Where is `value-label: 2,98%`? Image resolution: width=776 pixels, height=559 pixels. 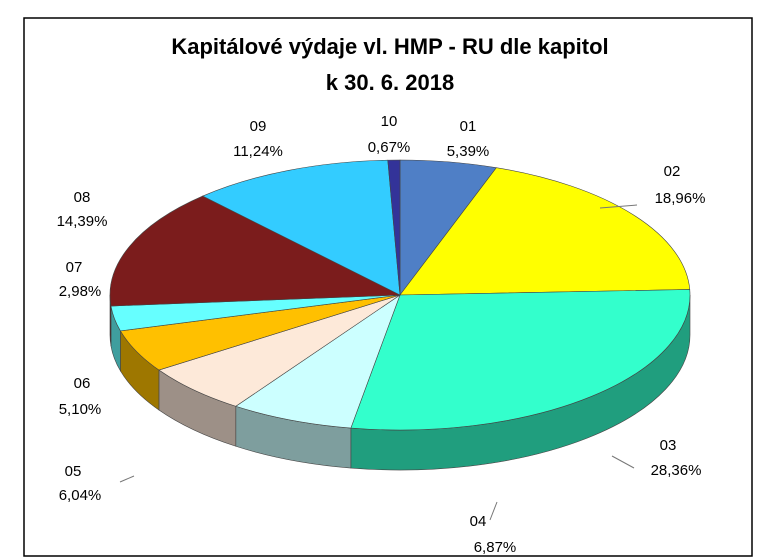
value-label: 2,98% is located at coordinates (80, 291).